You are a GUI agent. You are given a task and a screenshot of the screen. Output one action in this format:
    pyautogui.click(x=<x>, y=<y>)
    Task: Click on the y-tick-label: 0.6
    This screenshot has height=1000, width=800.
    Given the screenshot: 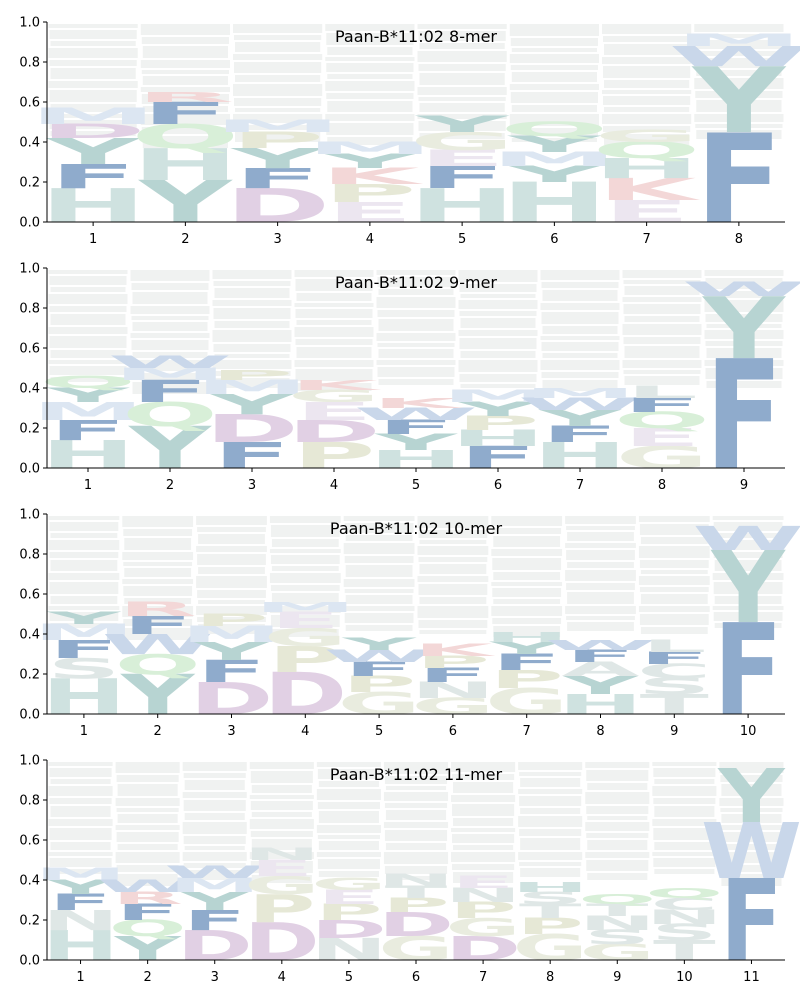 What is the action you would take?
    pyautogui.click(x=29, y=841)
    